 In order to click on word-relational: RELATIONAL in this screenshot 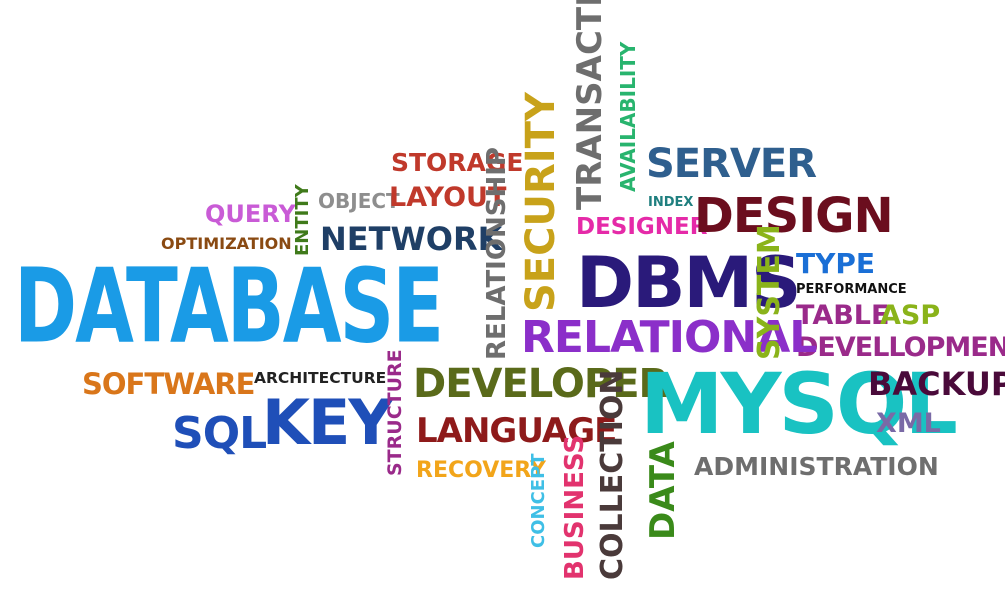, I will do `click(669, 337)`.